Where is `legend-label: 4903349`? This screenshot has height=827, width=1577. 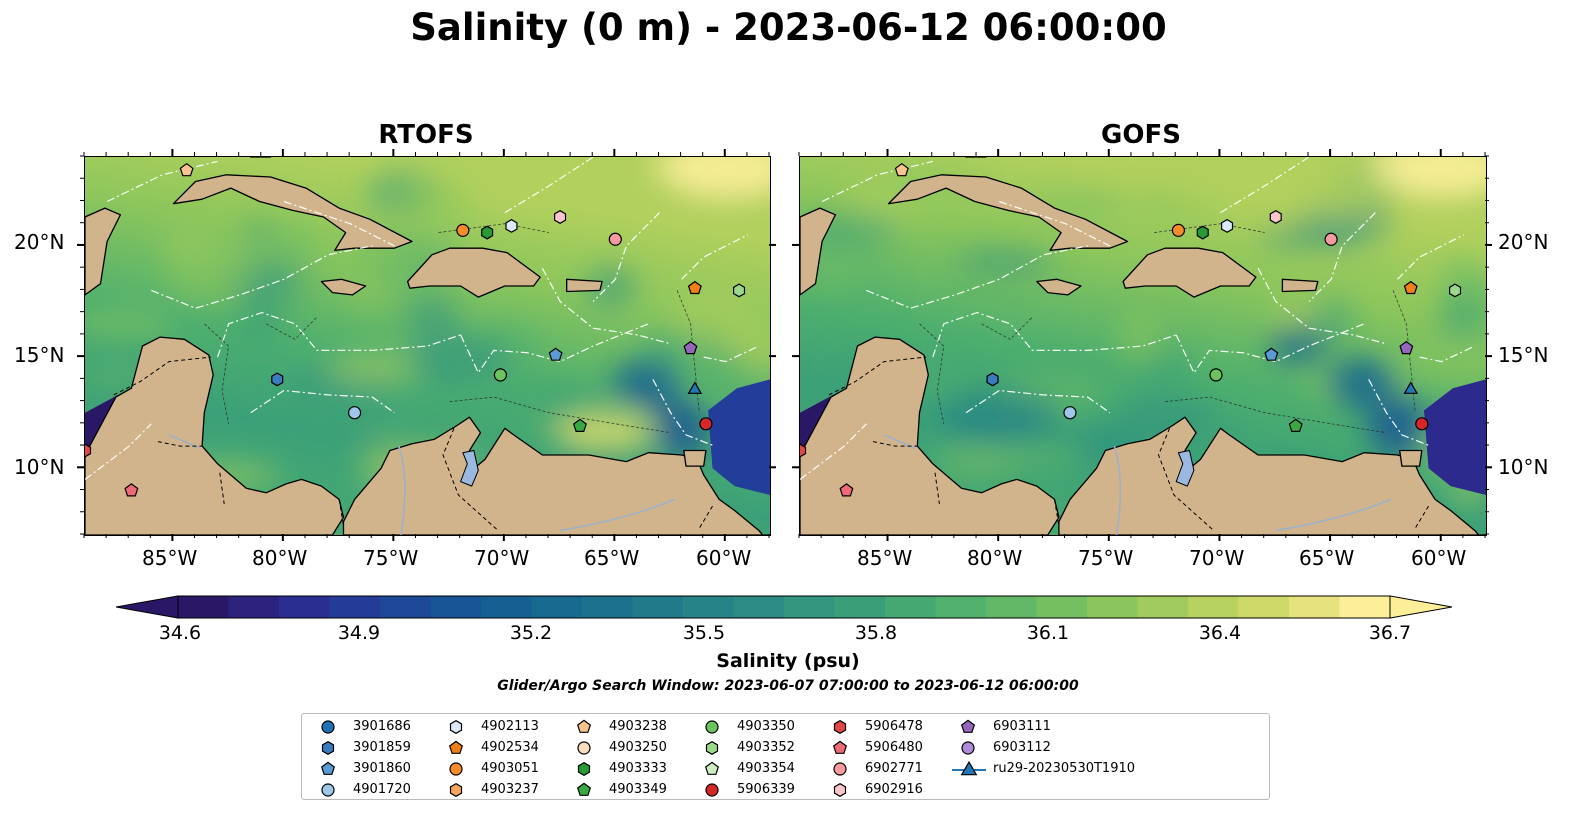
legend-label: 4903349 is located at coordinates (638, 789).